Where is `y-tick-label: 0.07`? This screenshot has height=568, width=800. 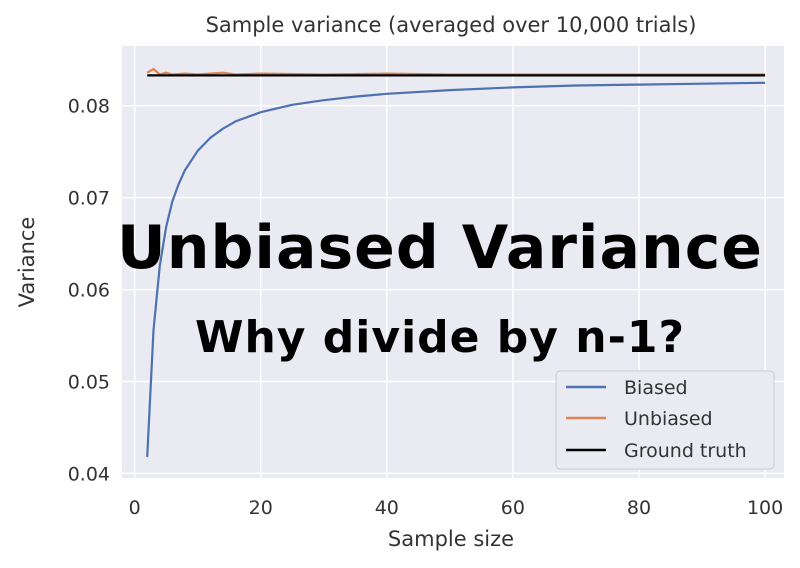 y-tick-label: 0.07 is located at coordinates (89, 199).